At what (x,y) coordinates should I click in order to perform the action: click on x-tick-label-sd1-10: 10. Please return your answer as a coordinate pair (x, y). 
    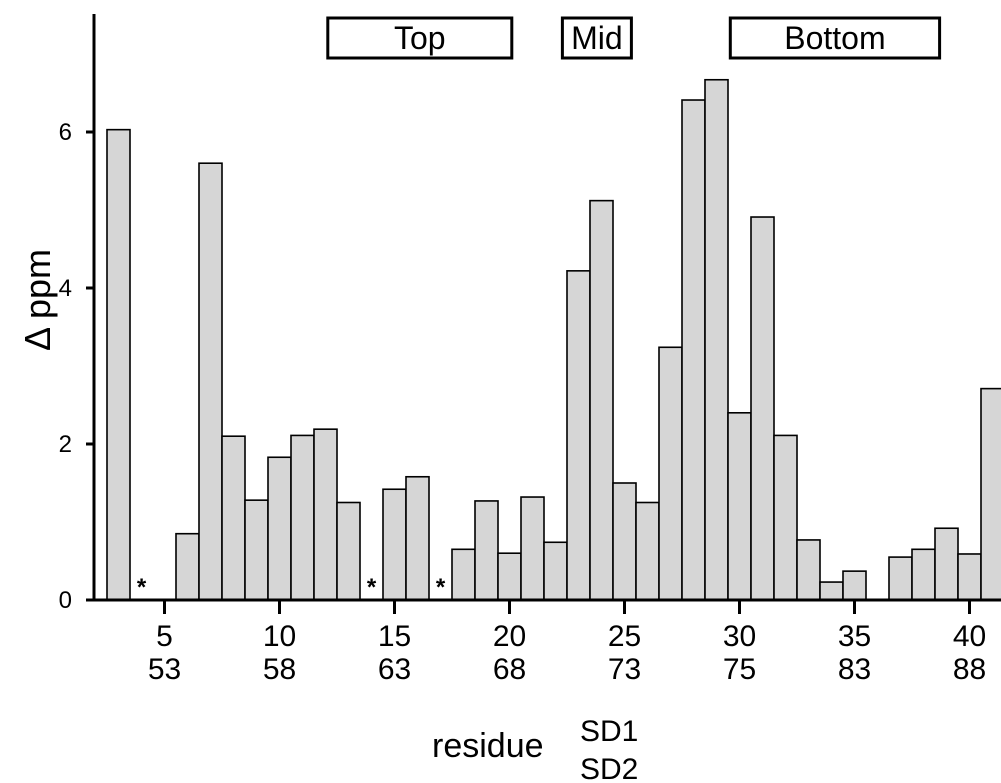
    Looking at the image, I should click on (279, 636).